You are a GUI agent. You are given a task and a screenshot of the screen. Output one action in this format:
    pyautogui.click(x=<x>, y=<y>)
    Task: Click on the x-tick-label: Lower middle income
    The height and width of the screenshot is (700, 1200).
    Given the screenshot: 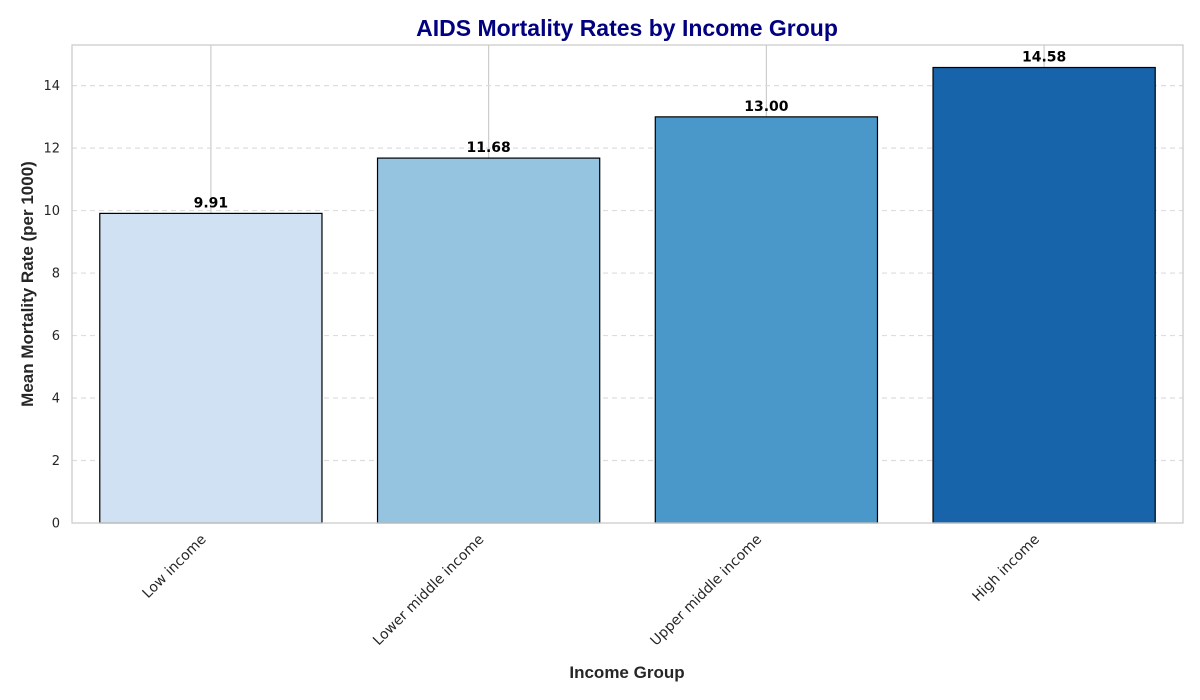 What is the action you would take?
    pyautogui.click(x=428, y=590)
    